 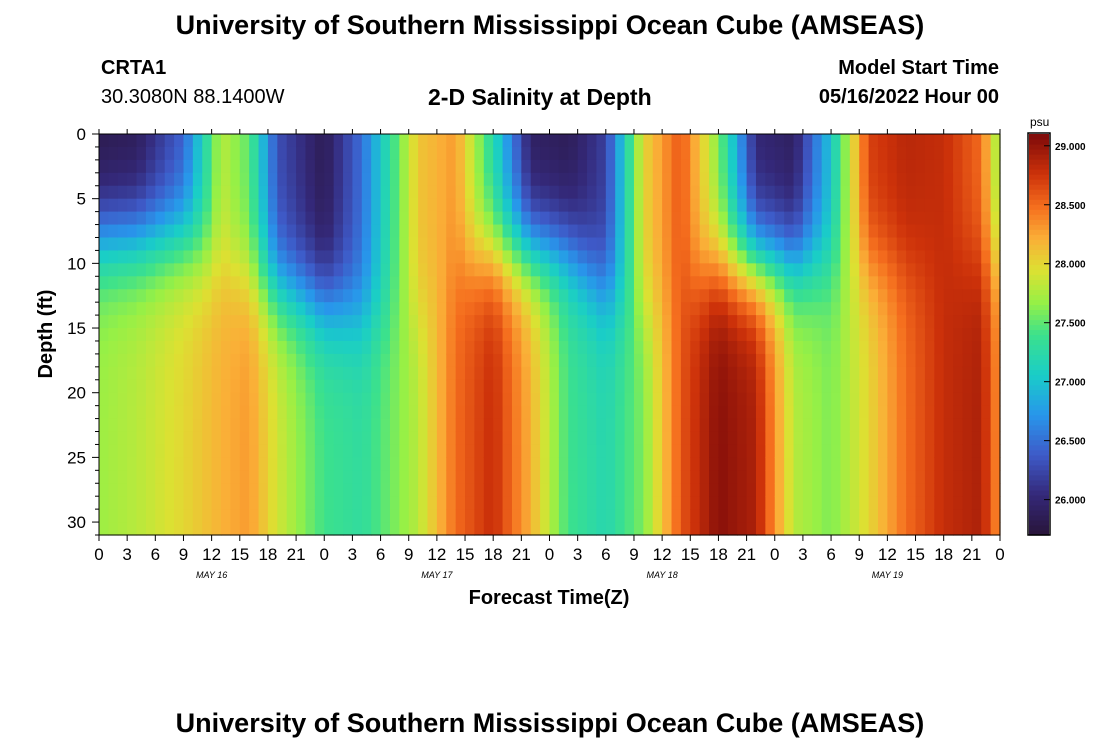 I want to click on x-tick-label: 9, so click(x=408, y=554).